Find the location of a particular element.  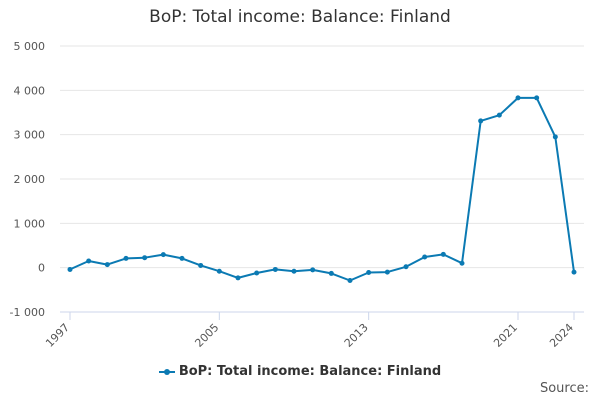

source-label: Source: is located at coordinates (564, 388).